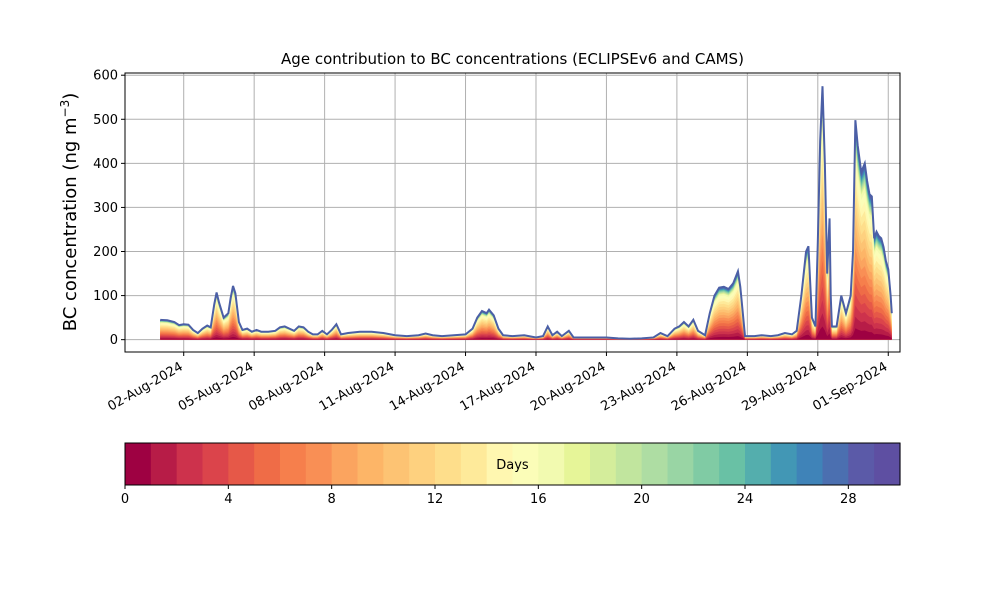  Describe the element at coordinates (105, 208) in the screenshot. I see `y-tick-label: 300` at that location.